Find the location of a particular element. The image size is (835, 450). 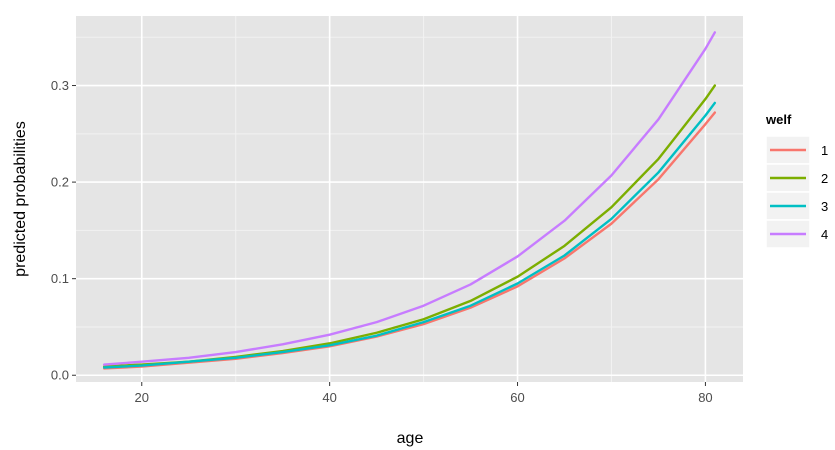

legend: welf 1 2 3 4 is located at coordinates (796, 180).